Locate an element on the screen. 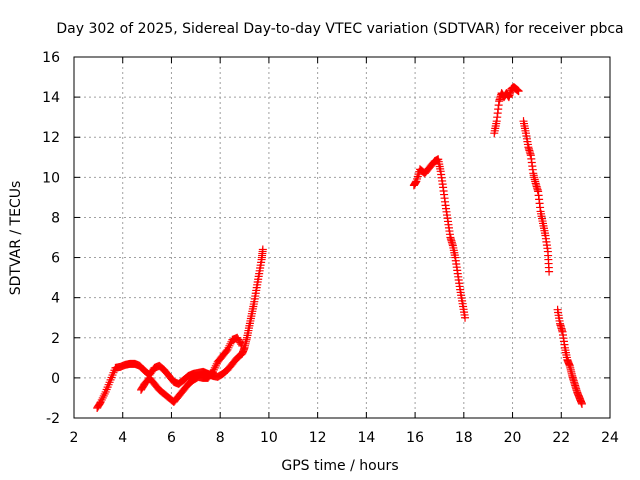 The width and height of the screenshot is (640, 480). x-tick-label: 4 is located at coordinates (122, 438).